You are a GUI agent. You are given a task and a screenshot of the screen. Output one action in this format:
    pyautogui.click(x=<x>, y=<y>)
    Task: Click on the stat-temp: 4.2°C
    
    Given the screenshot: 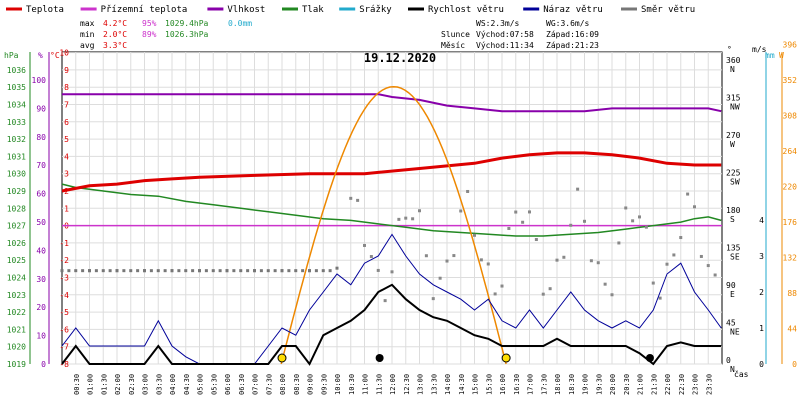 What is the action you would take?
    pyautogui.click(x=115, y=23)
    